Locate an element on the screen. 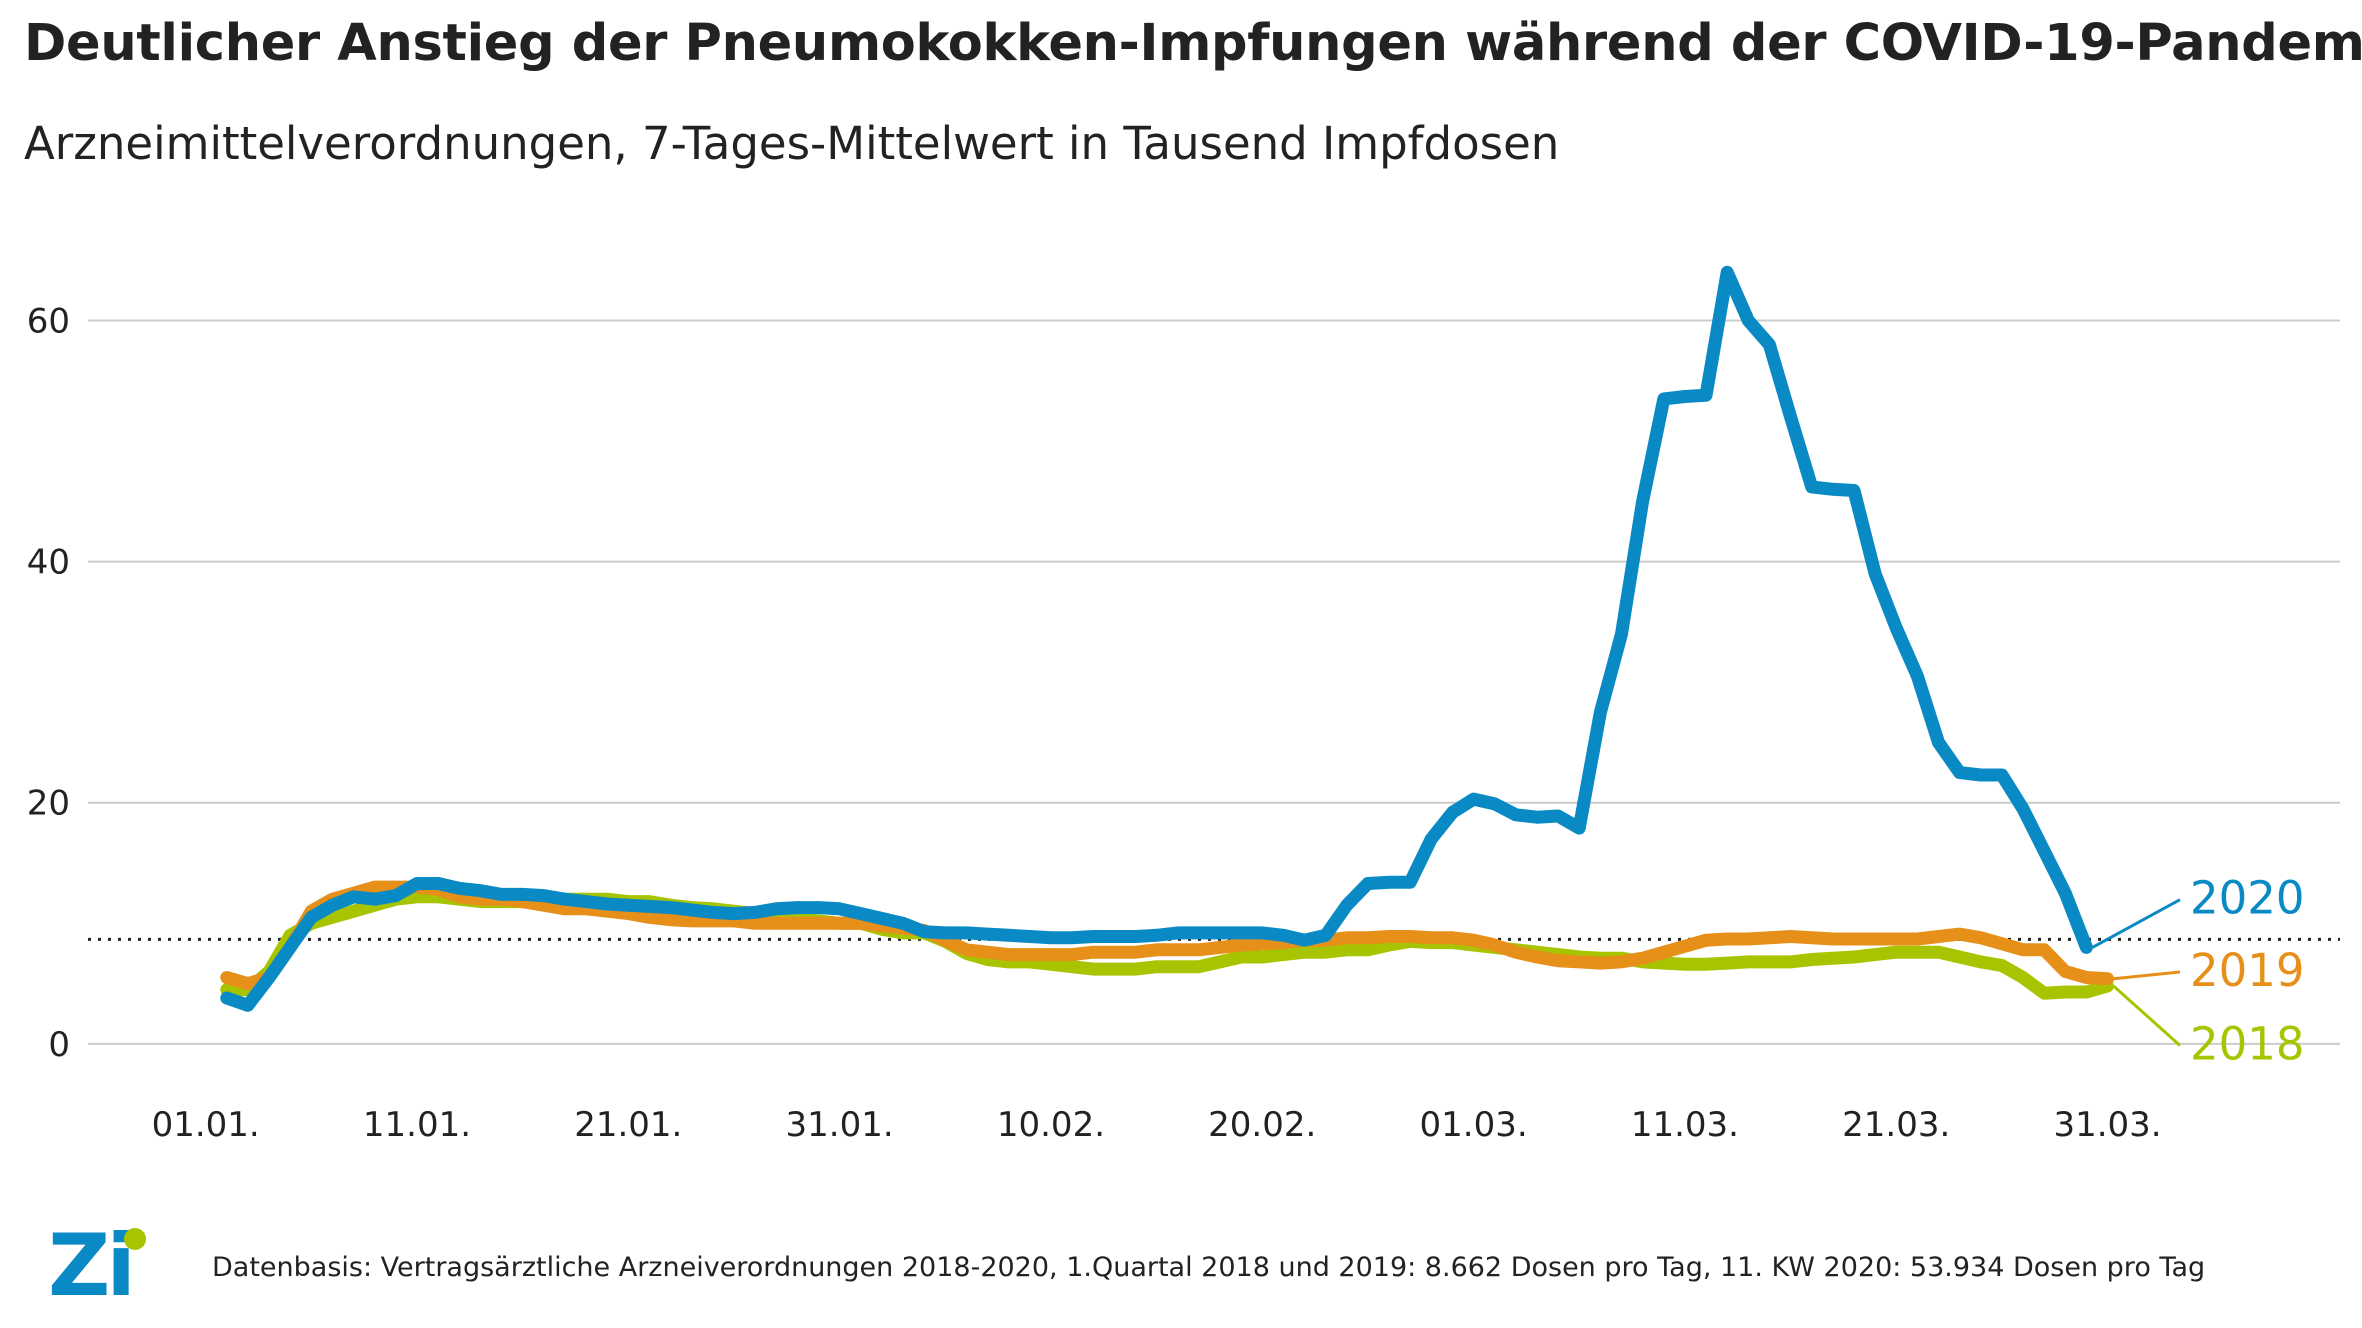 Image resolution: width=2362 pixels, height=1328 pixels. y-tick-label: 40 is located at coordinates (48, 563).